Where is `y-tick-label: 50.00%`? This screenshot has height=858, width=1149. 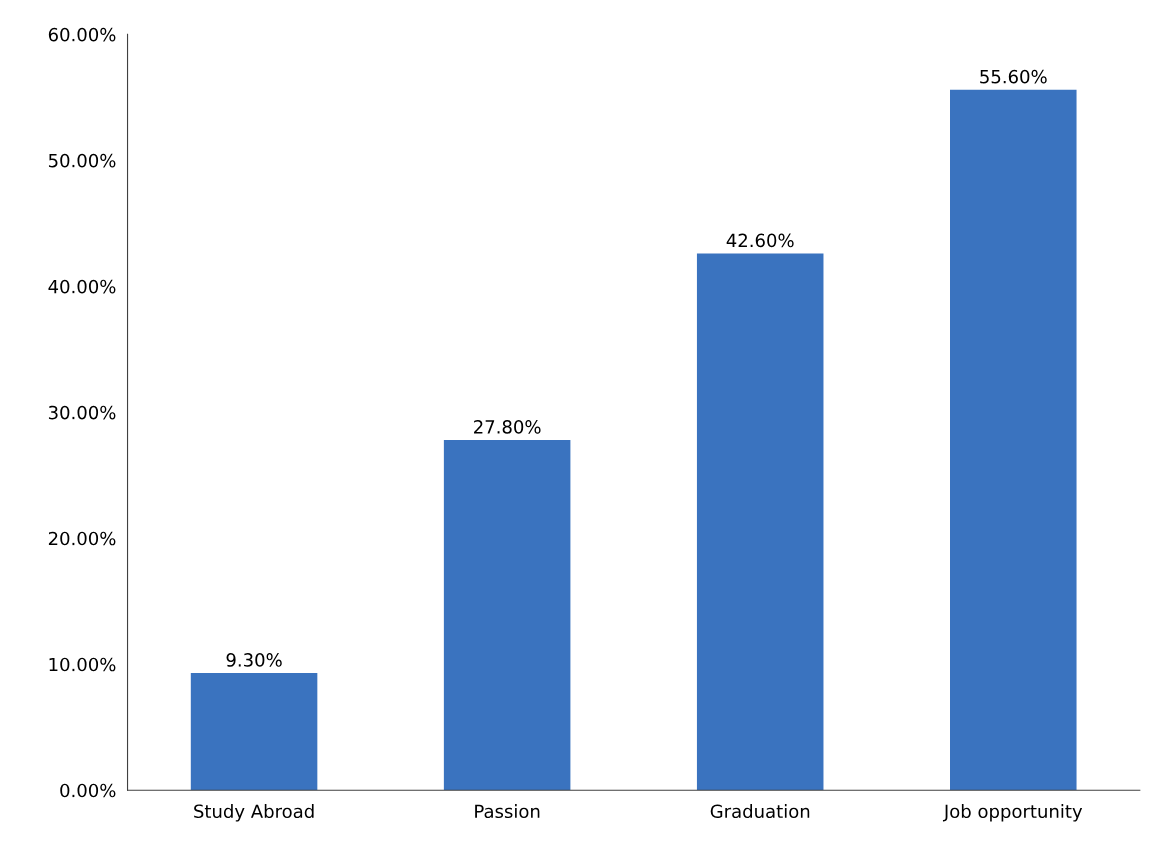 y-tick-label: 50.00% is located at coordinates (82, 160).